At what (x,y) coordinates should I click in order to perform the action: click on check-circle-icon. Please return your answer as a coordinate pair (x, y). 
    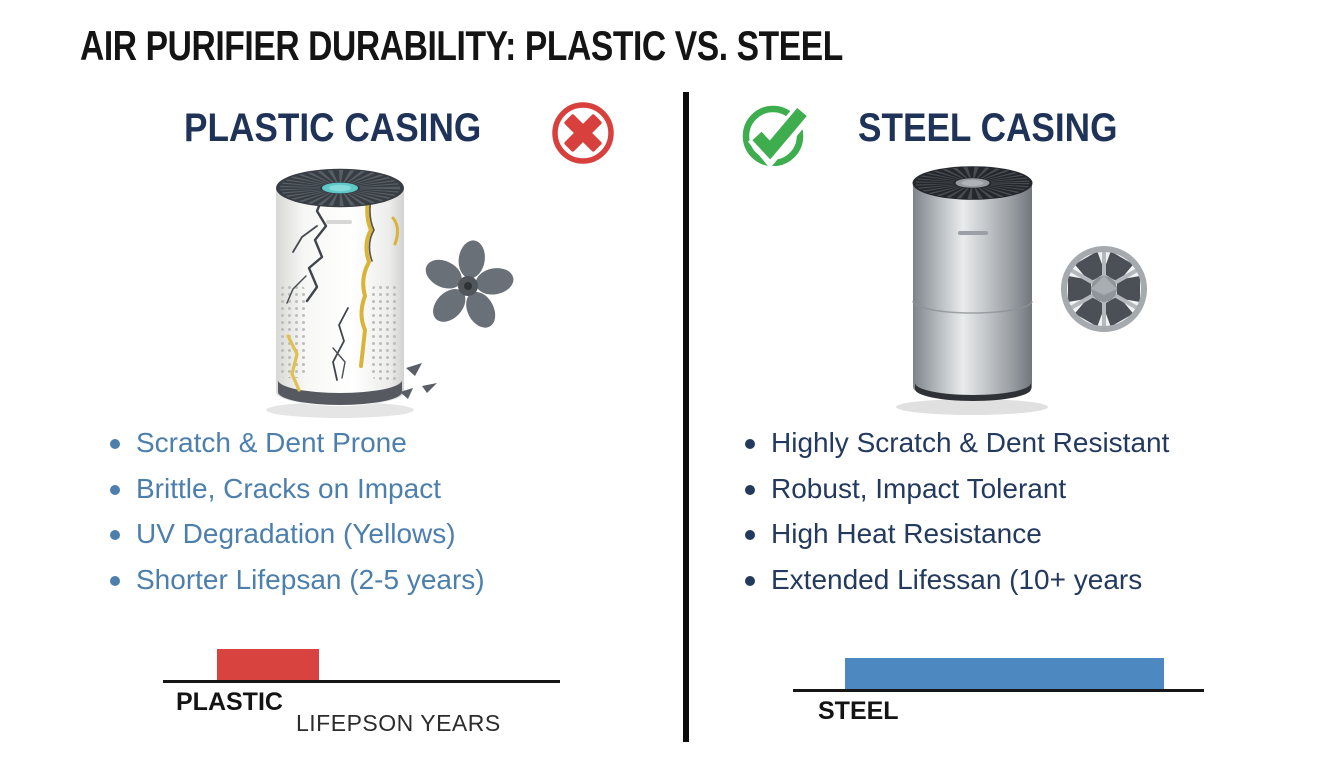
    Looking at the image, I should click on (777, 135).